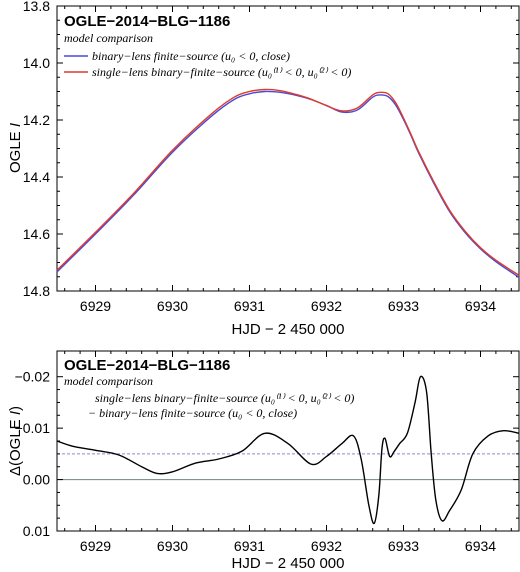 This screenshot has height=572, width=520. I want to click on bottom-y-axis-title: Δ(OGLE I), so click(15, 441).